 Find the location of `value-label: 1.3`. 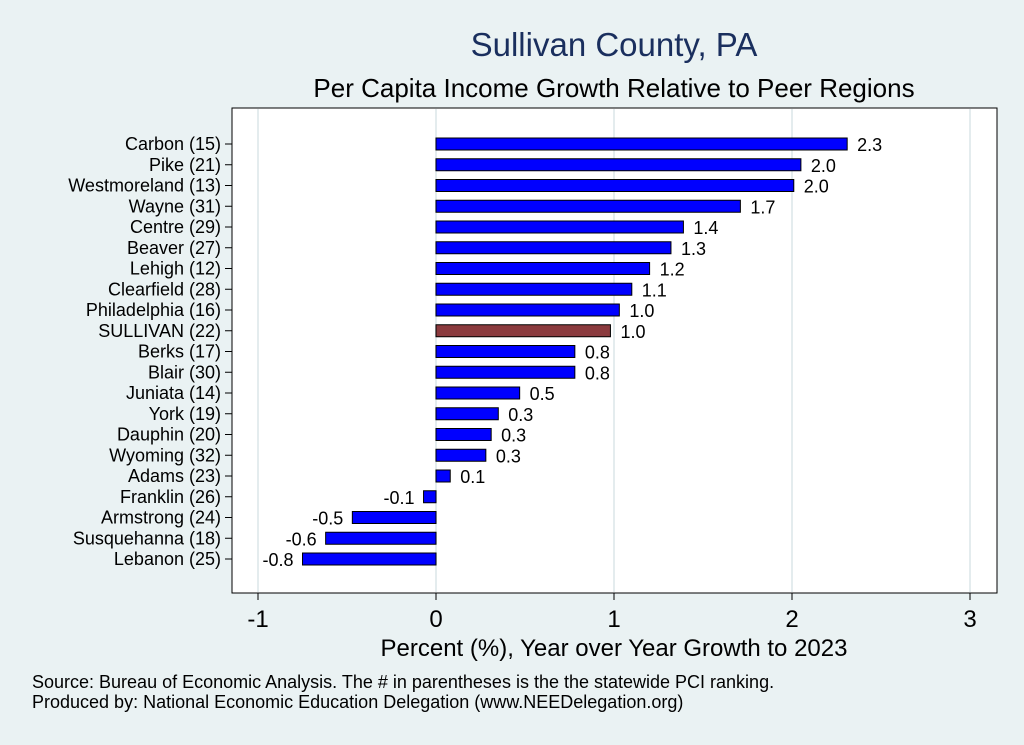

value-label: 1.3 is located at coordinates (693, 249).